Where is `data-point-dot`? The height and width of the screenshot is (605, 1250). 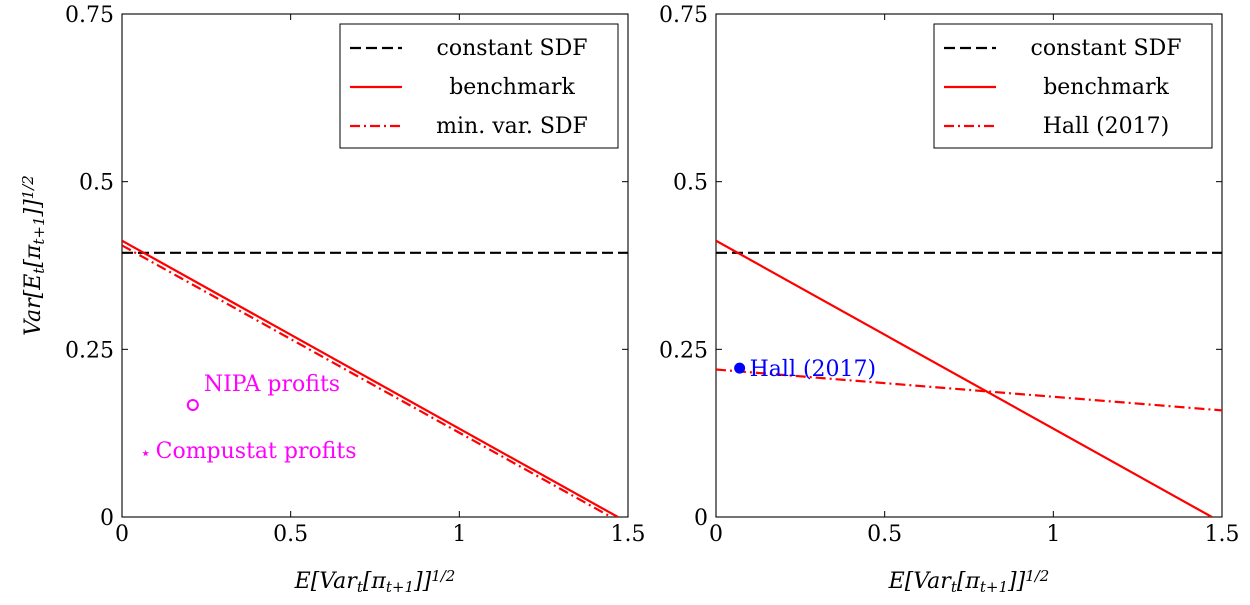
data-point-dot is located at coordinates (740, 368).